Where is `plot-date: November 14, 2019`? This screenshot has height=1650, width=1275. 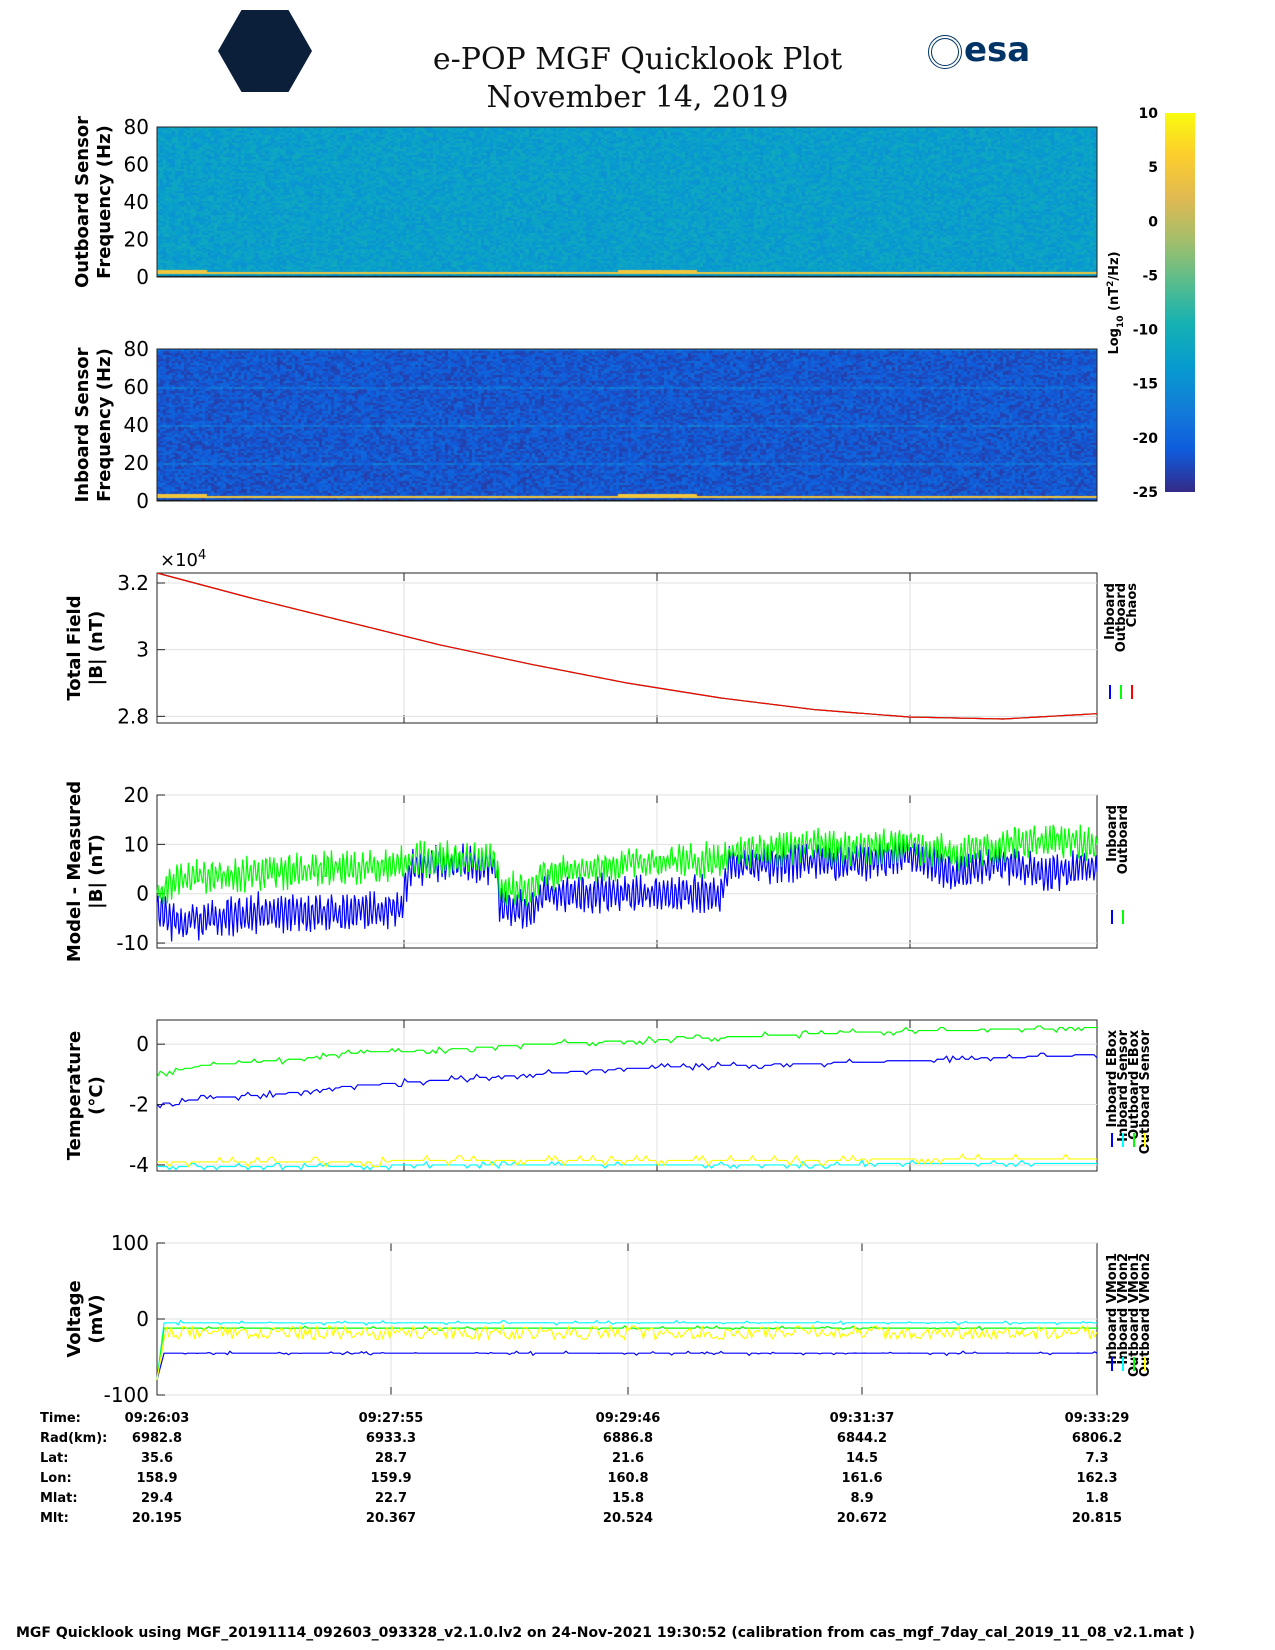 plot-date: November 14, 2019 is located at coordinates (637, 97).